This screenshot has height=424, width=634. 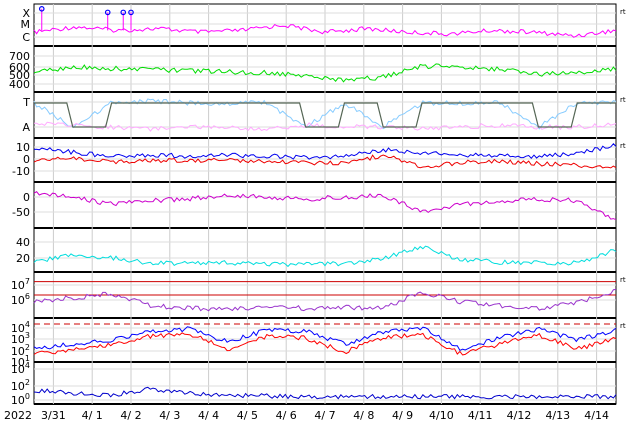 What do you see at coordinates (23, 258) in the screenshot?
I see `y-tick-label: 20` at bounding box center [23, 258].